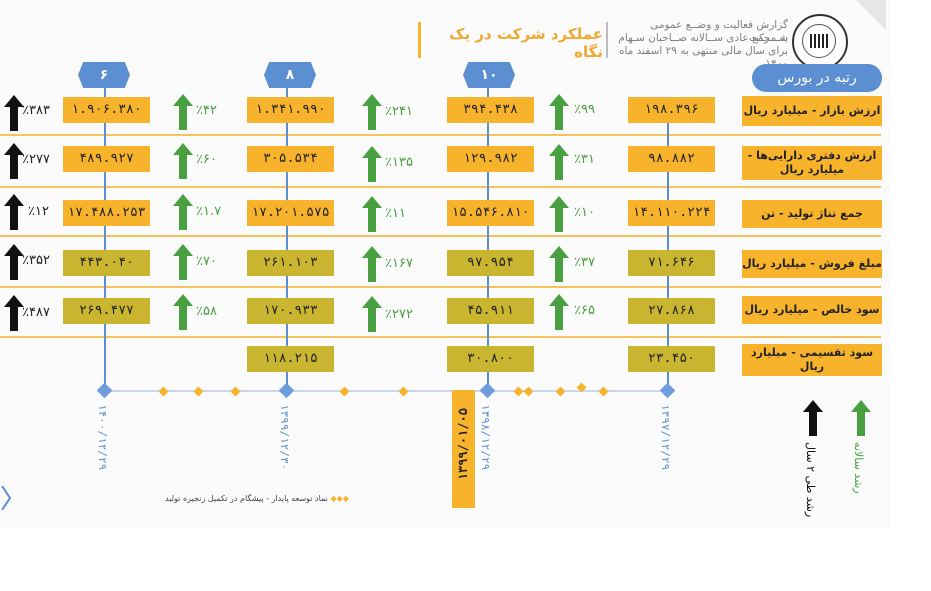 The image size is (931, 591). What do you see at coordinates (206, 261) in the screenshot?
I see `annual-growth-pct: ٪۷۰` at bounding box center [206, 261].